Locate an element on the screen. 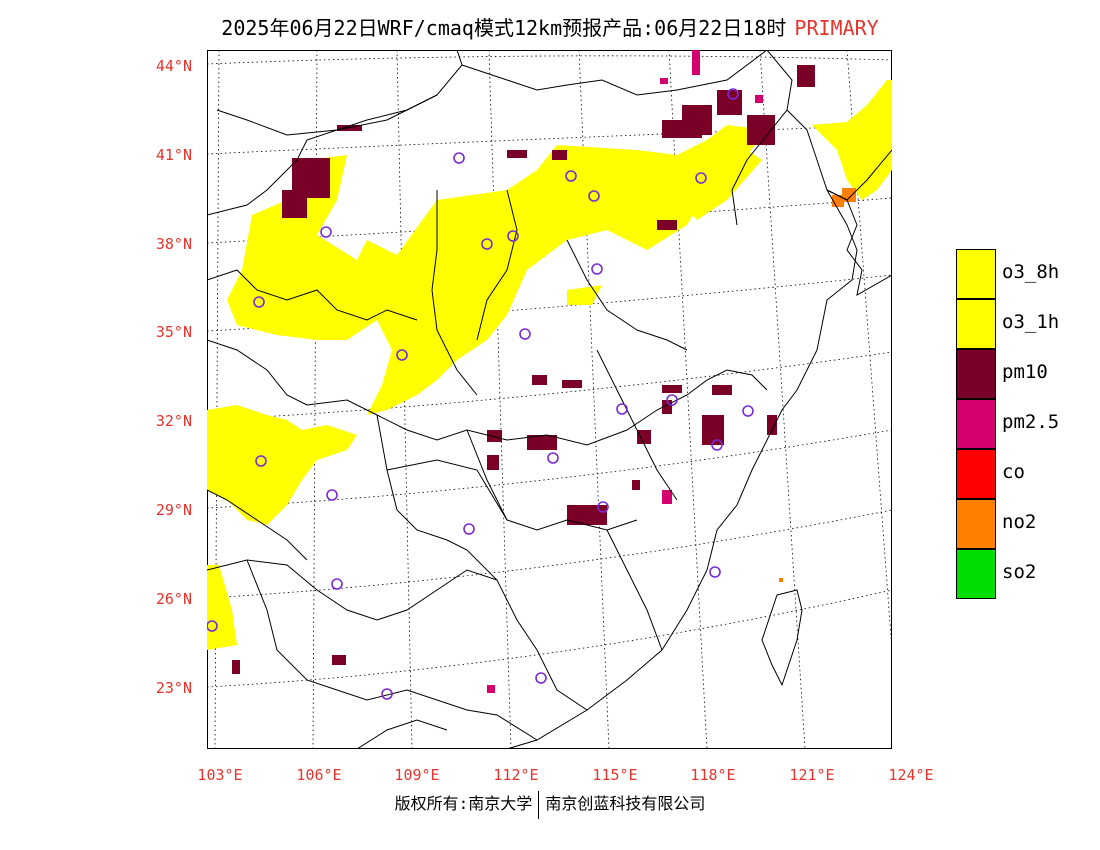 The image size is (1100, 850). legend-swatch-o3-1h is located at coordinates (976, 324).